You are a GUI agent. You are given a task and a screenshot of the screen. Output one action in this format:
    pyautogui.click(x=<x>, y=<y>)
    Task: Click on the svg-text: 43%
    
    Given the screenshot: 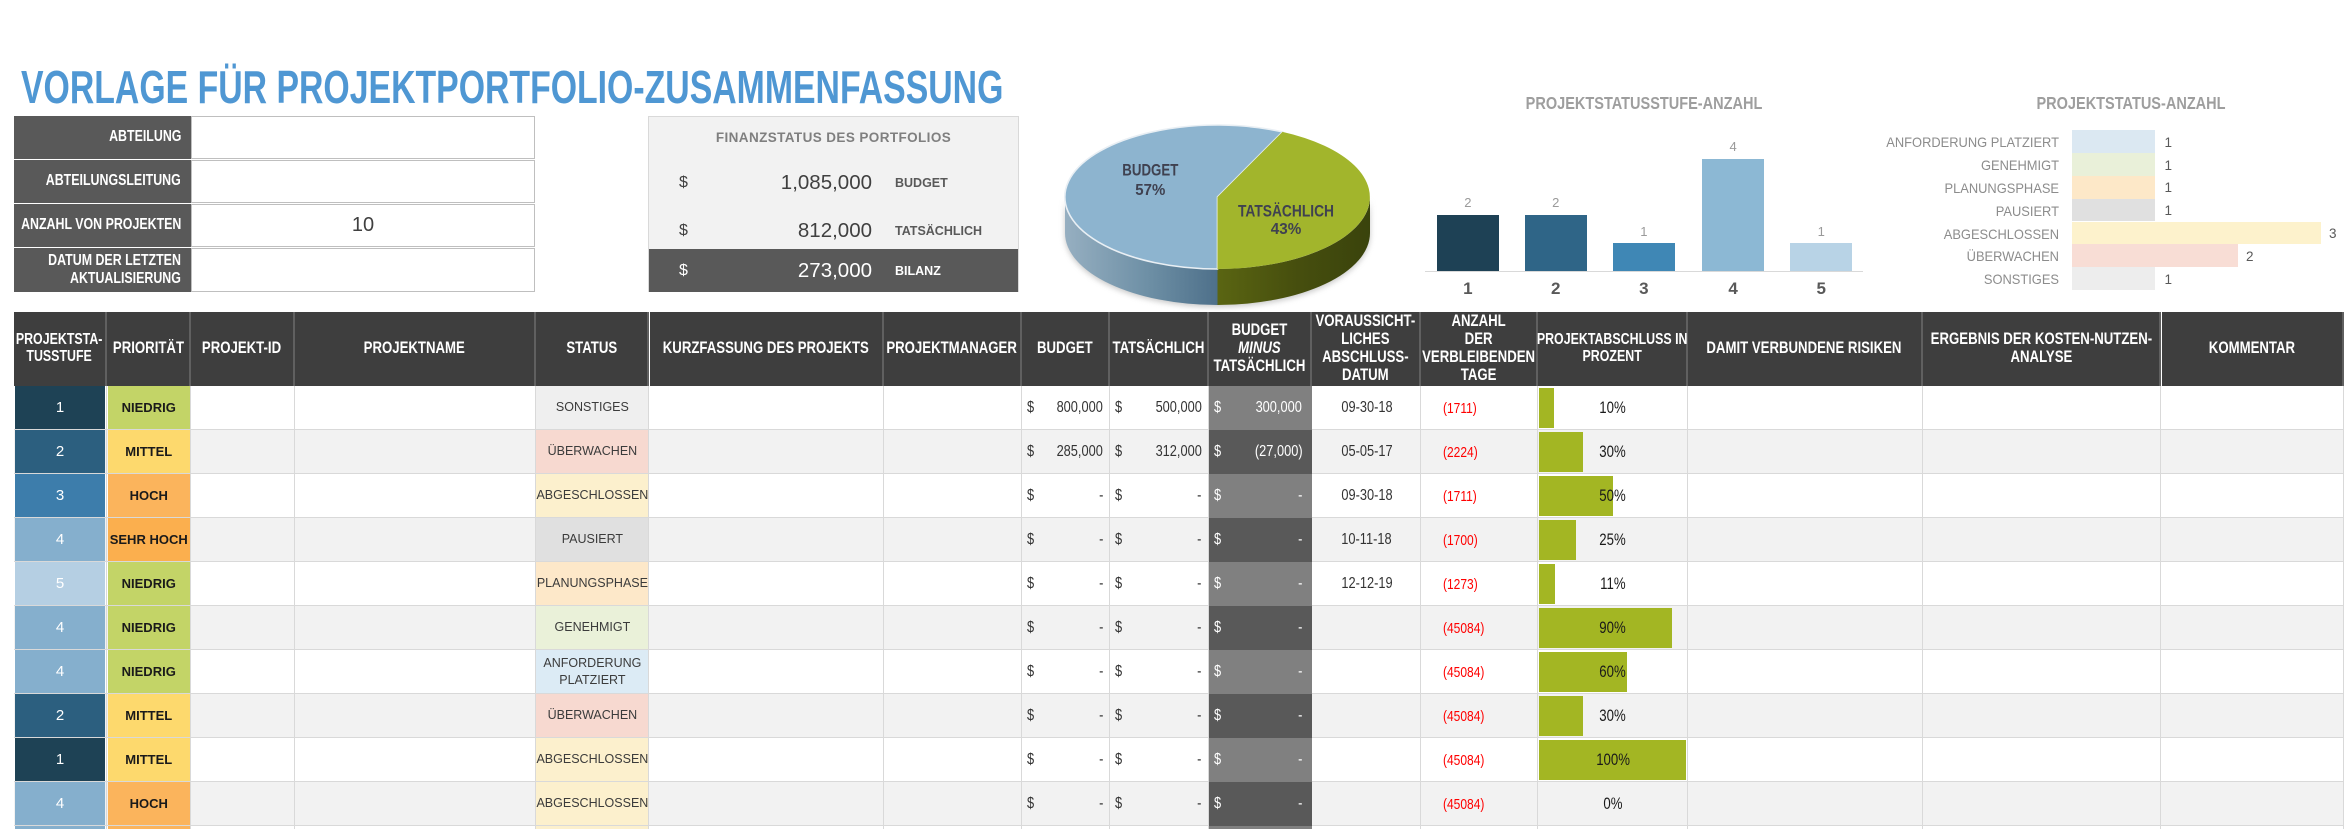 What is the action you would take?
    pyautogui.click(x=1286, y=229)
    